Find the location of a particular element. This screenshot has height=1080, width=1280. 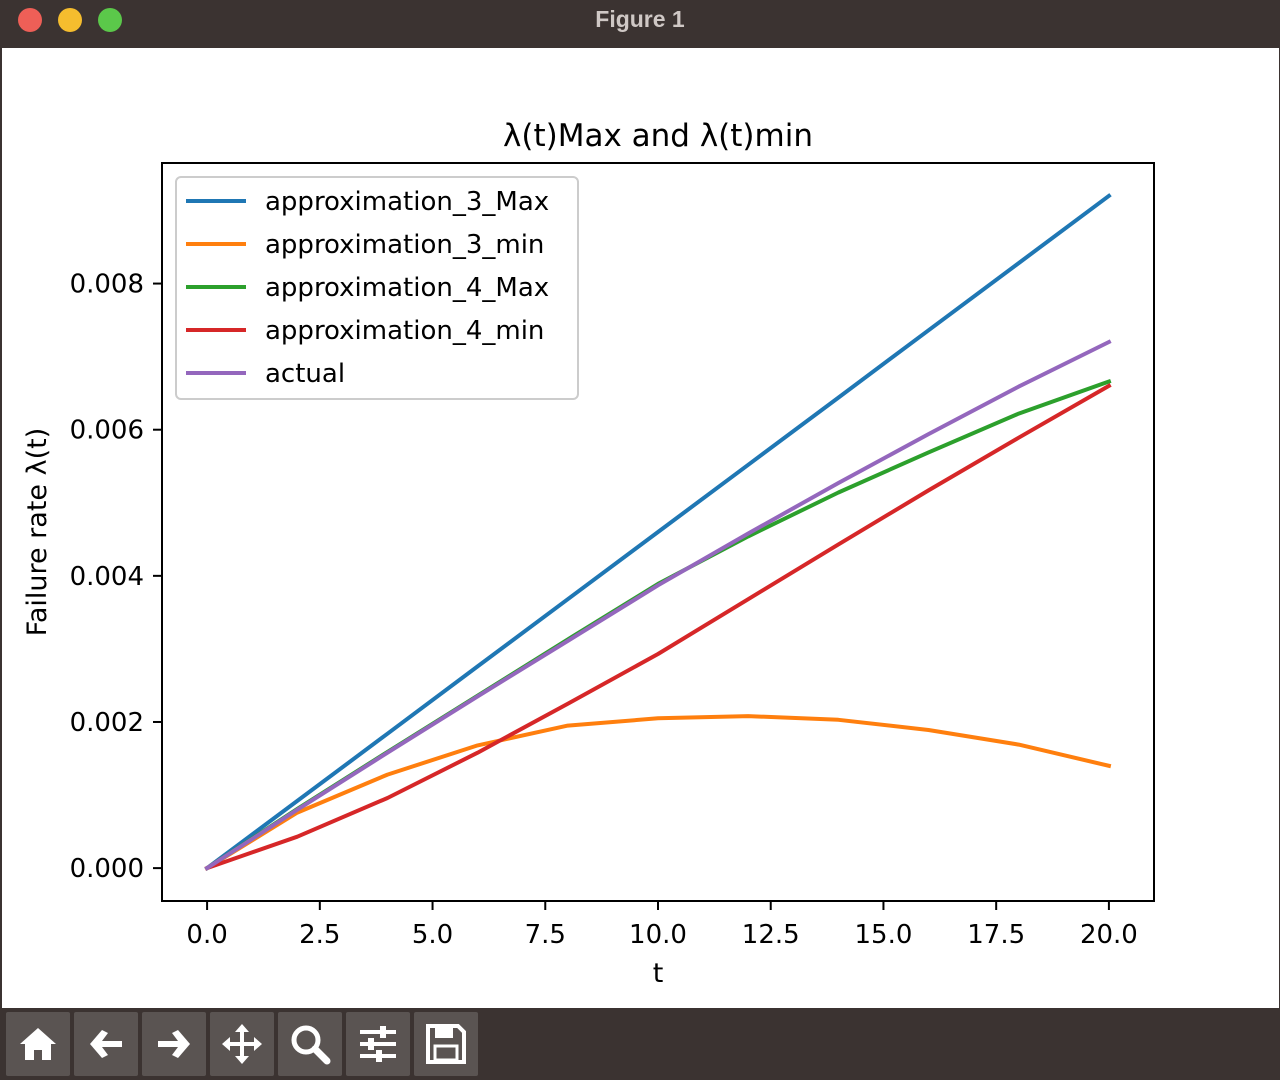

back-arrow-icon is located at coordinates (106, 1044).